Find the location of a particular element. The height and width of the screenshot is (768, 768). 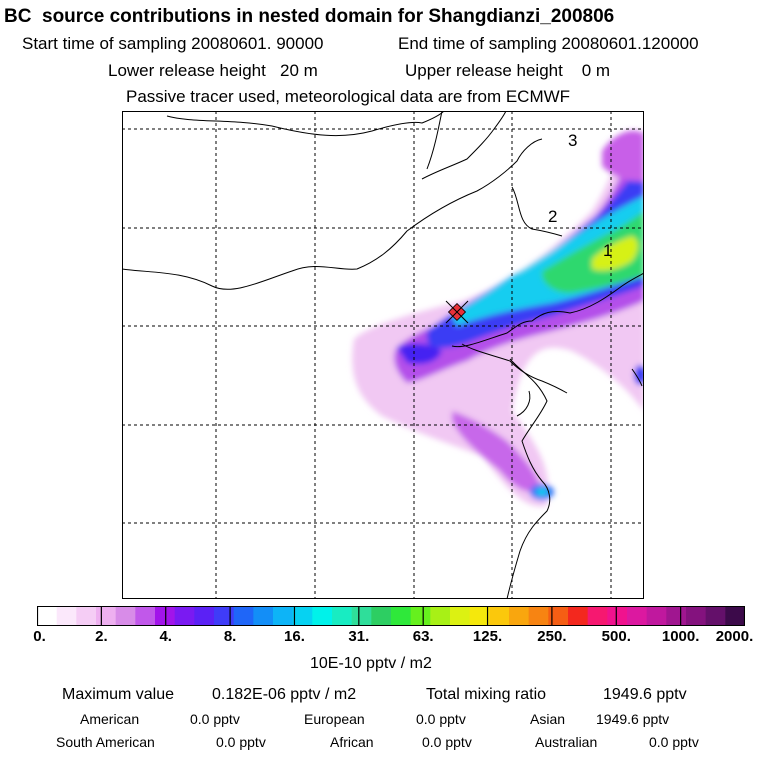

colorbar-tick-label: 8. is located at coordinates (230, 636).